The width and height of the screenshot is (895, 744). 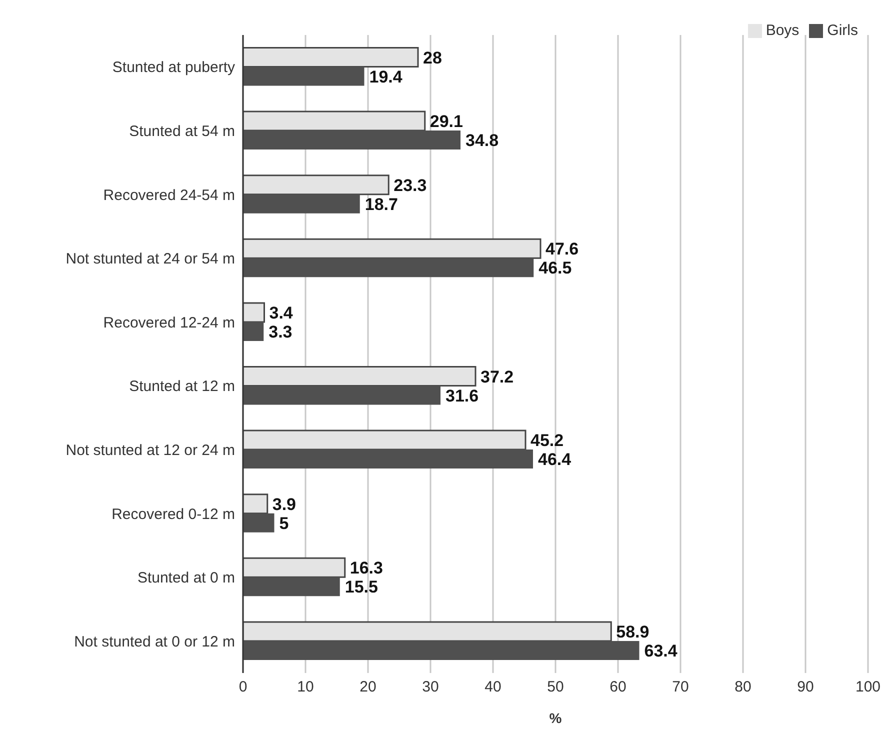 I want to click on data-label: 18.7, so click(x=381, y=204).